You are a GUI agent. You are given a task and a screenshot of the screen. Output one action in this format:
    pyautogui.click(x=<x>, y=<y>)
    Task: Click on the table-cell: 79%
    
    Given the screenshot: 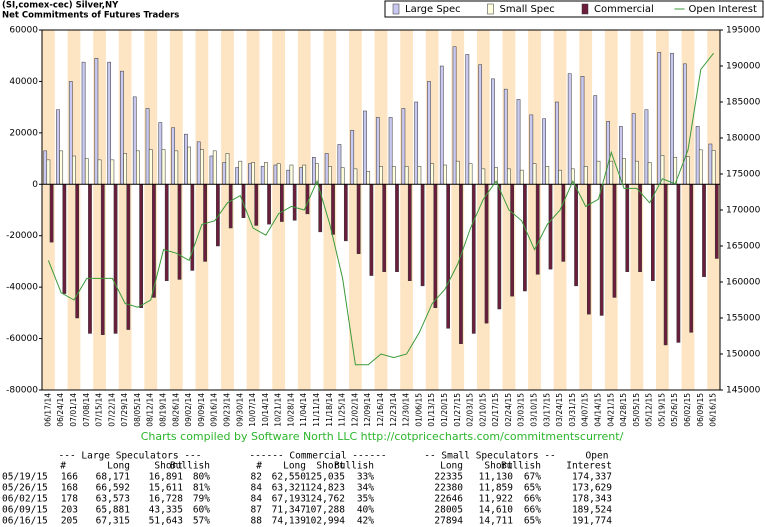 What is the action you would take?
    pyautogui.click(x=201, y=499)
    